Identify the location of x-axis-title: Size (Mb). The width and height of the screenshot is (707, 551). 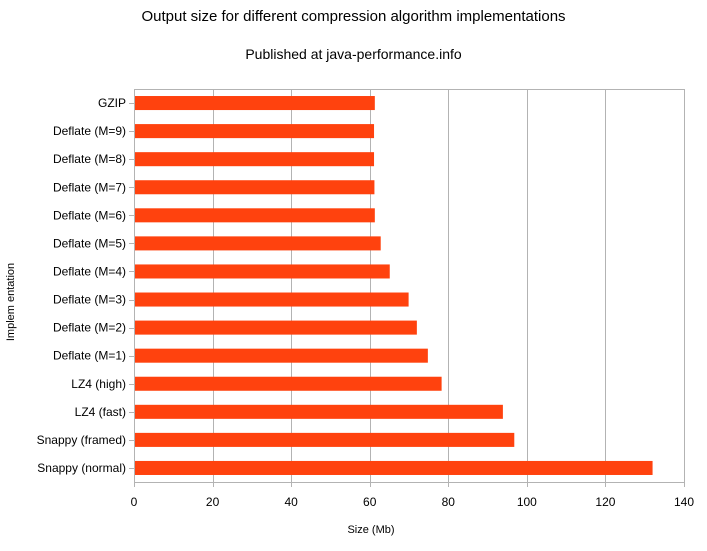
(370, 530).